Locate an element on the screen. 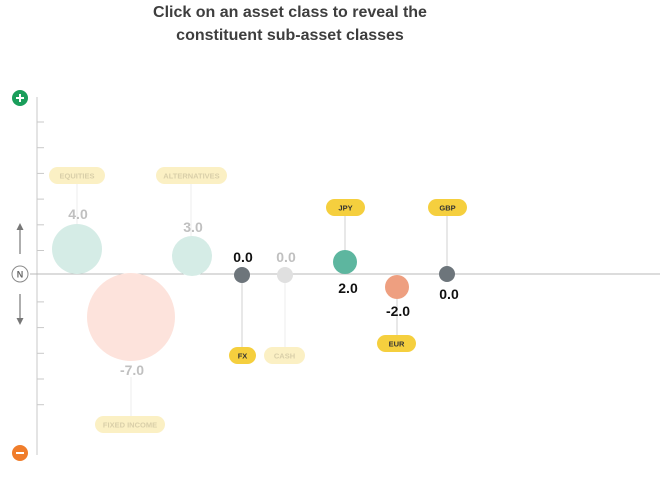 This screenshot has height=492, width=672. tag-label: FIXED INCOME is located at coordinates (130, 425).